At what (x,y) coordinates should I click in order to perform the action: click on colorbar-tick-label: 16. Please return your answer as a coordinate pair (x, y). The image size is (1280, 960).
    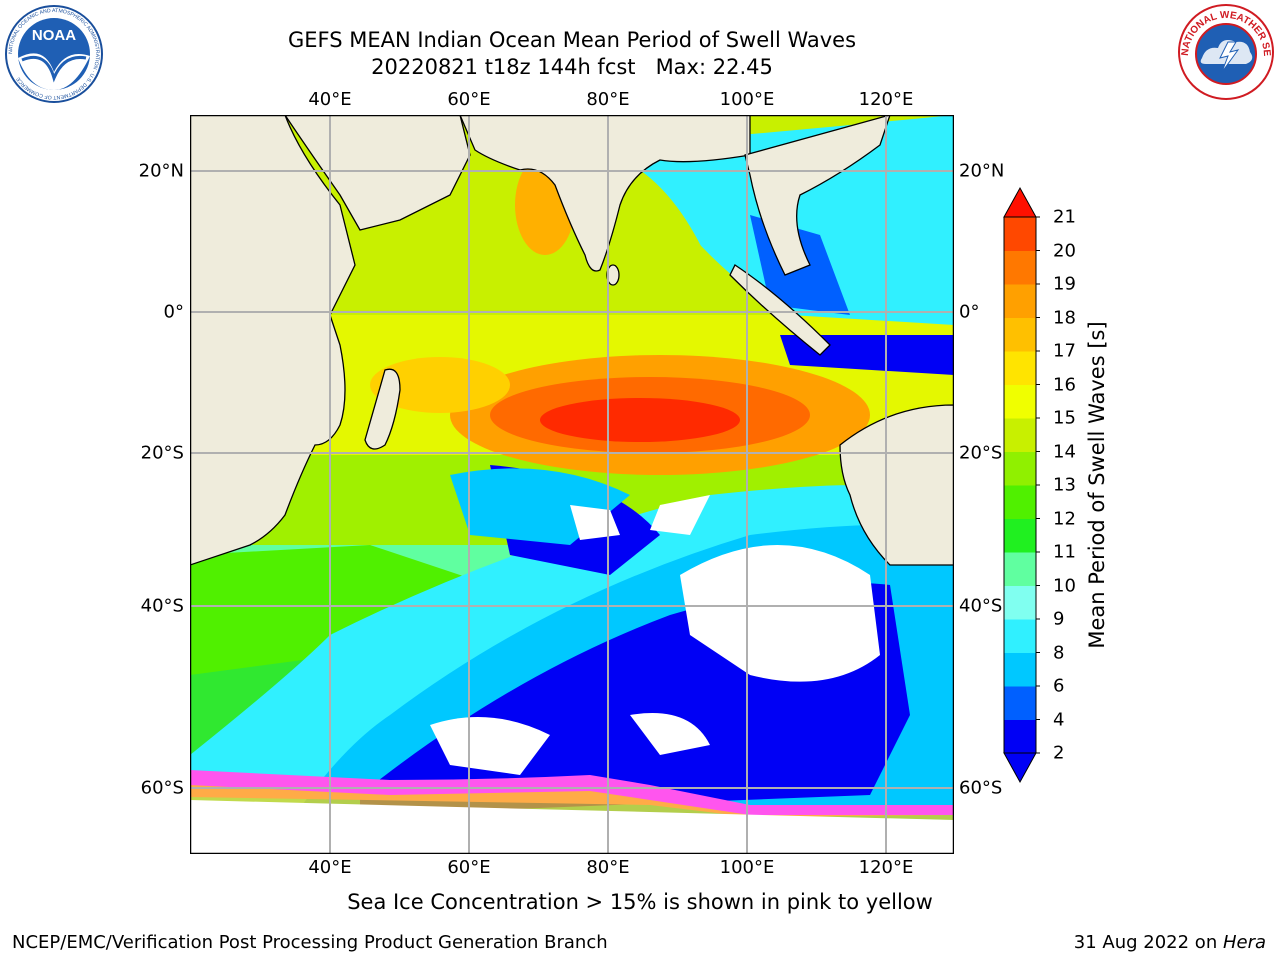
    Looking at the image, I should click on (1064, 384).